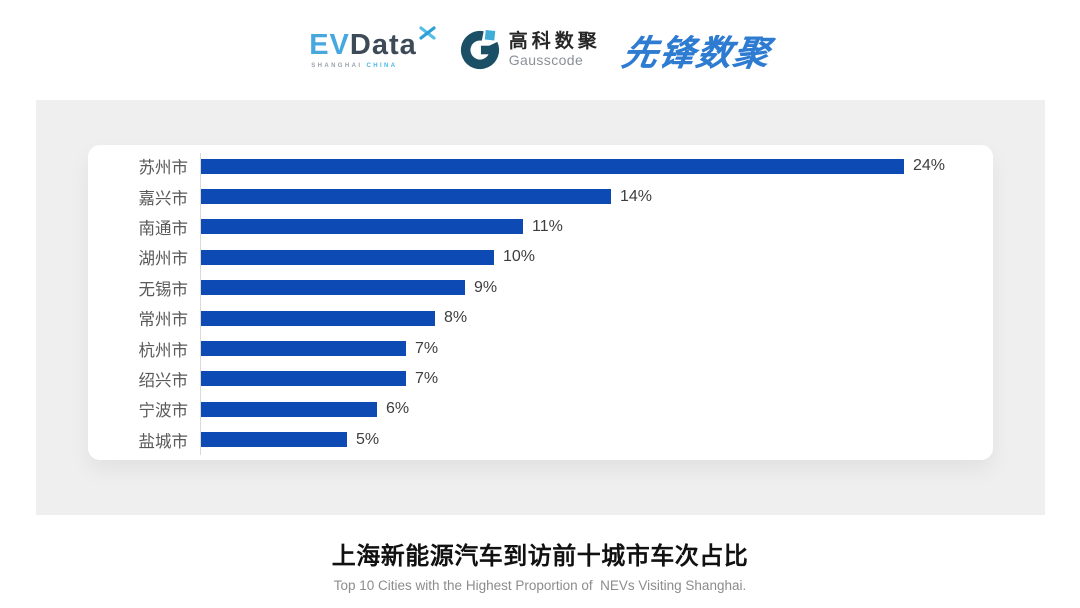  I want to click on value-label: 8%, so click(456, 318).